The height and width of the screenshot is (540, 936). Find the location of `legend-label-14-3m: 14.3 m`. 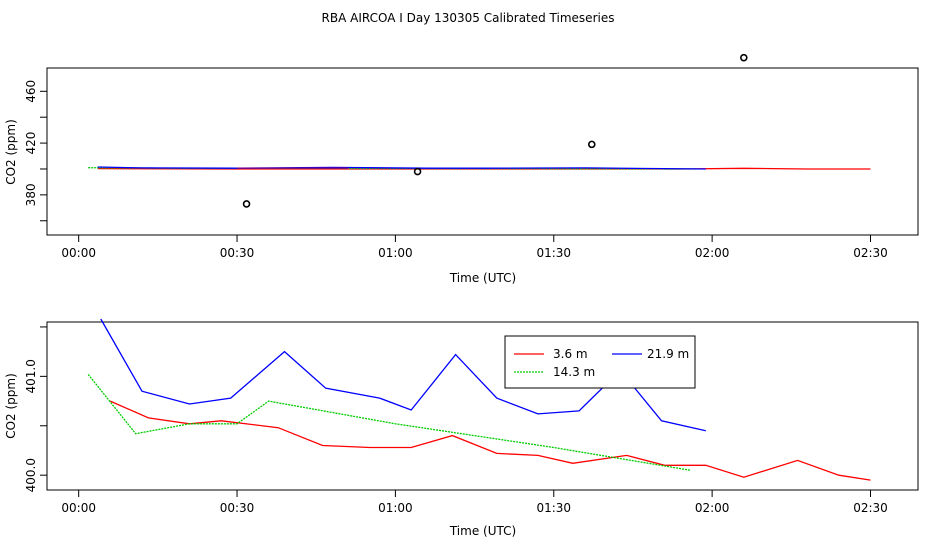

legend-label-14-3m: 14.3 m is located at coordinates (574, 372).